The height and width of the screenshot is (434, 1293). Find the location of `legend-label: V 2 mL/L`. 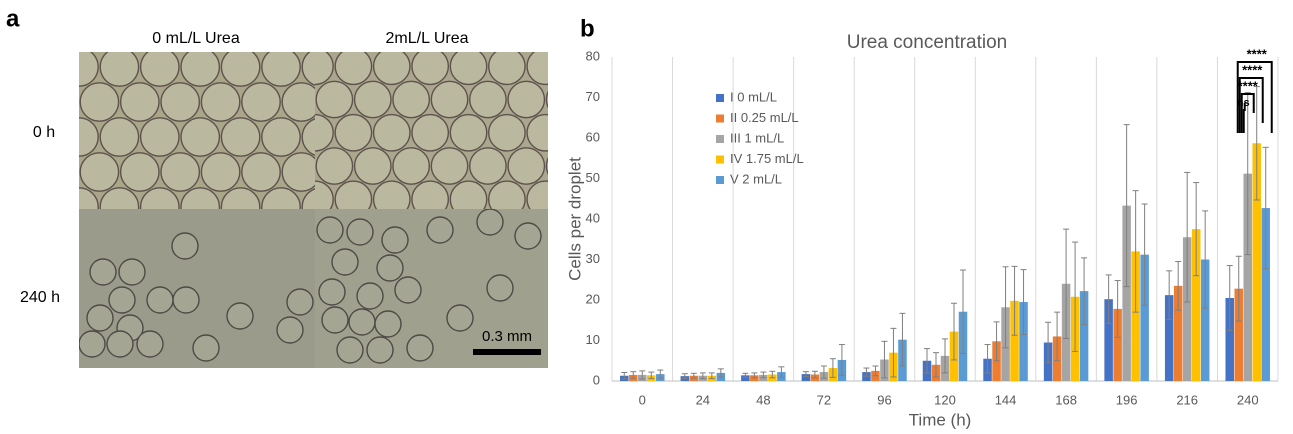

legend-label: V 2 mL/L is located at coordinates (756, 178).